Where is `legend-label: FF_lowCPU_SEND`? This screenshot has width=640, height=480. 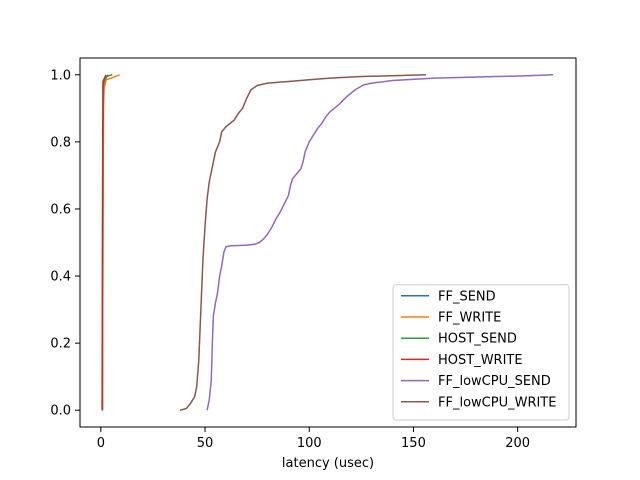
legend-label: FF_lowCPU_SEND is located at coordinates (494, 381).